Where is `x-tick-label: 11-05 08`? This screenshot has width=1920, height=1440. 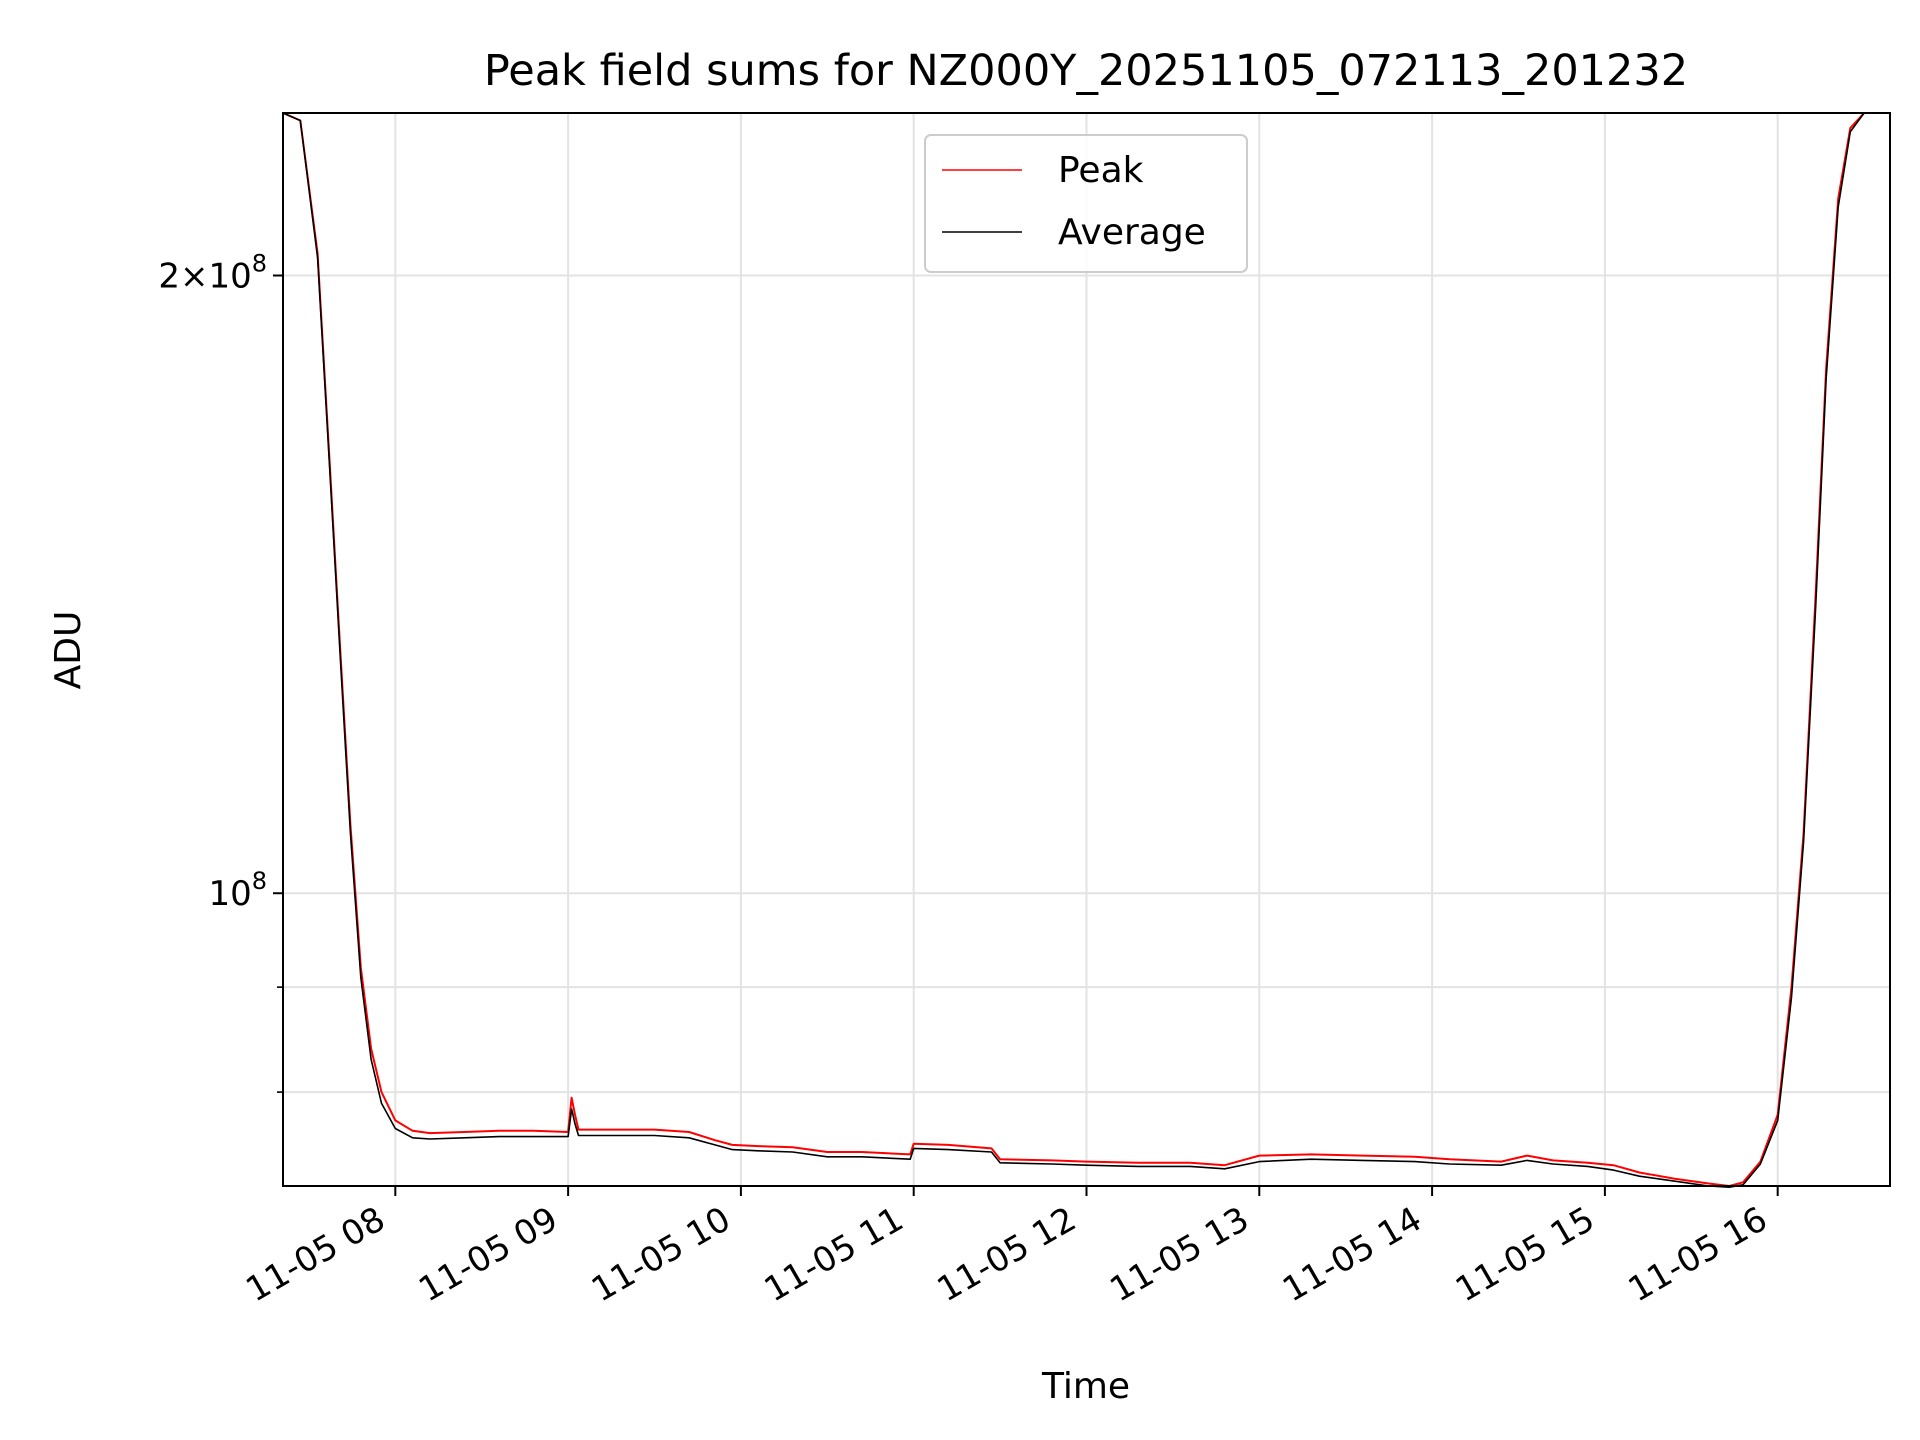 x-tick-label: 11-05 08 is located at coordinates (315, 1254).